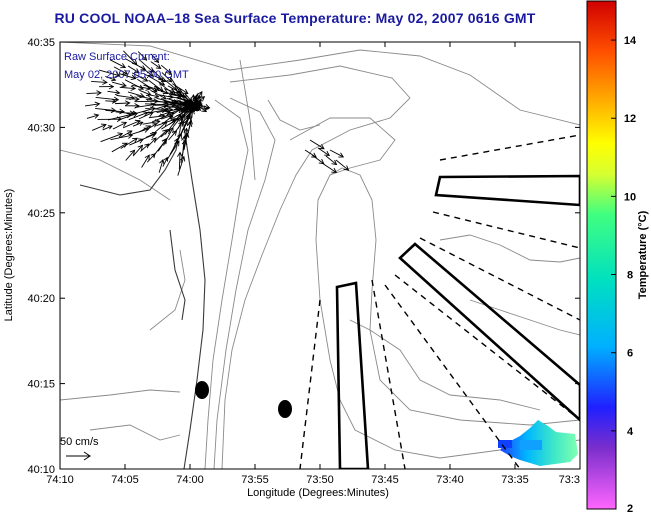 The width and height of the screenshot is (651, 515). I want to click on y-axis-label: Latitude (Degrees:Minutes), so click(9, 255).